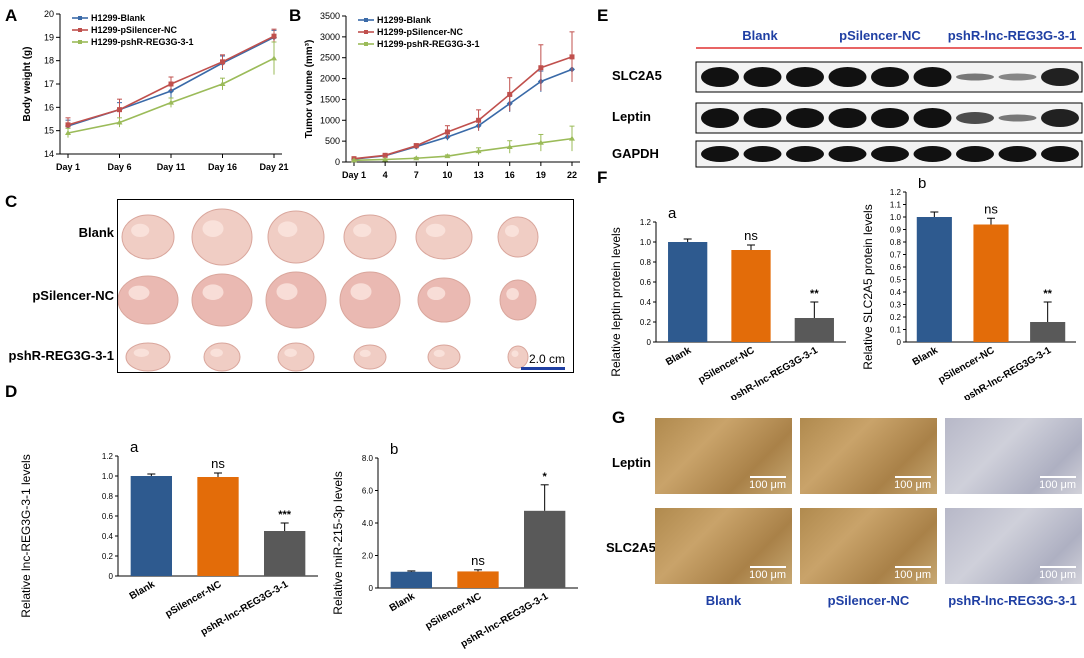  What do you see at coordinates (49, 37) in the screenshot?
I see `y-tick-label: 19` at bounding box center [49, 37].